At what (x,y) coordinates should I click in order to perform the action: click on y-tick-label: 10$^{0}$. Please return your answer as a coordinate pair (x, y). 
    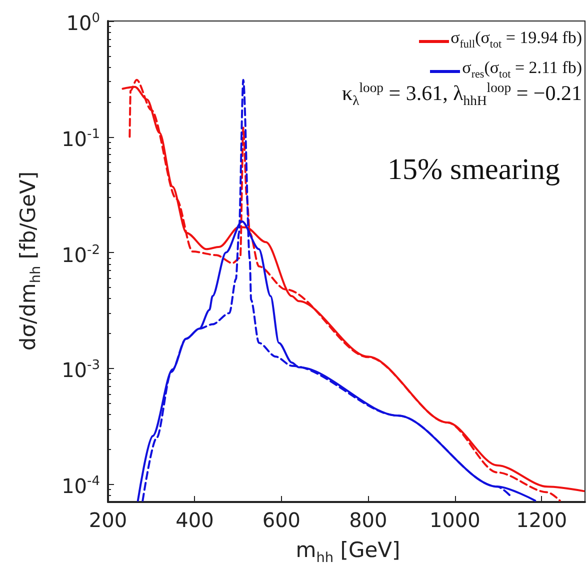
    Looking at the image, I should click on (83, 22).